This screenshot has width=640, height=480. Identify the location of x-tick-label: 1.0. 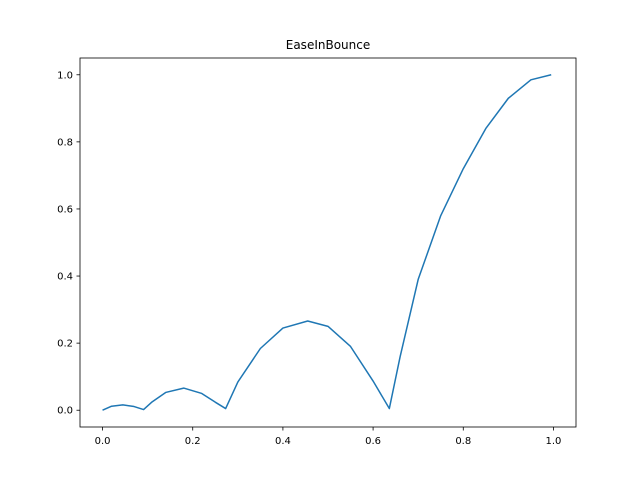
(554, 441).